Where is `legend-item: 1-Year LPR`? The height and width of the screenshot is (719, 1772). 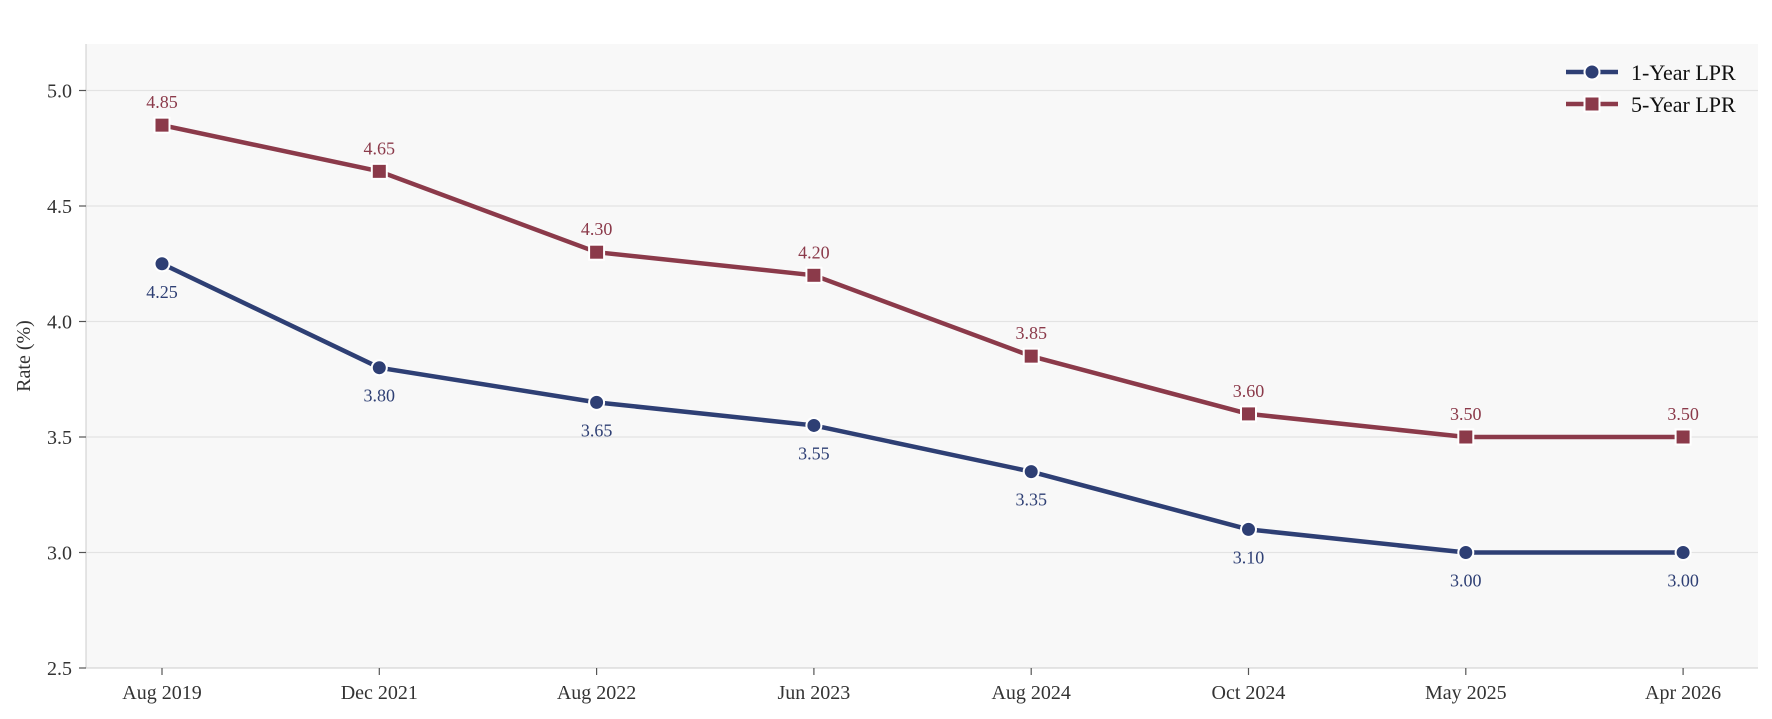
legend-item: 1-Year LPR is located at coordinates (1651, 72).